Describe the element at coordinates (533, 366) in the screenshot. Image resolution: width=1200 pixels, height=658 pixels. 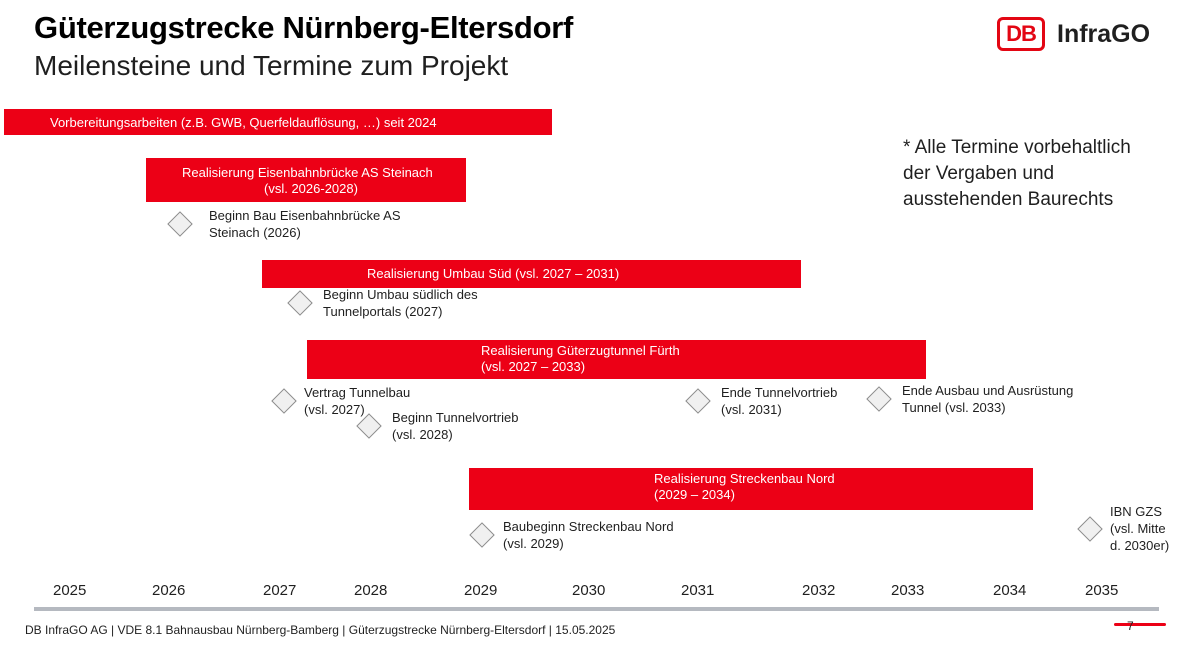
I see `bar-label: (vsl. 2027 – 2033)` at that location.